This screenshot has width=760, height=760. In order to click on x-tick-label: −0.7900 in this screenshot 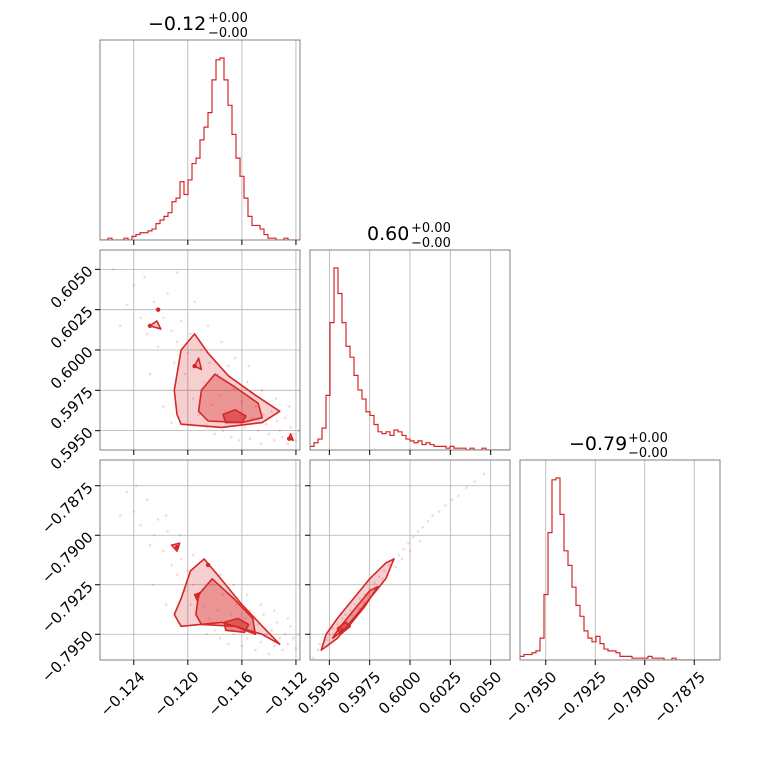, I will do `click(630, 697)`.